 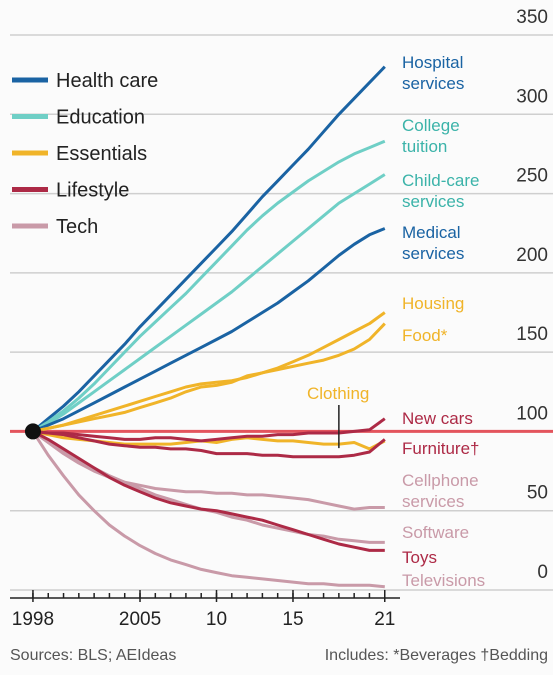 What do you see at coordinates (338, 393) in the screenshot?
I see `series-label: Clothing` at bounding box center [338, 393].